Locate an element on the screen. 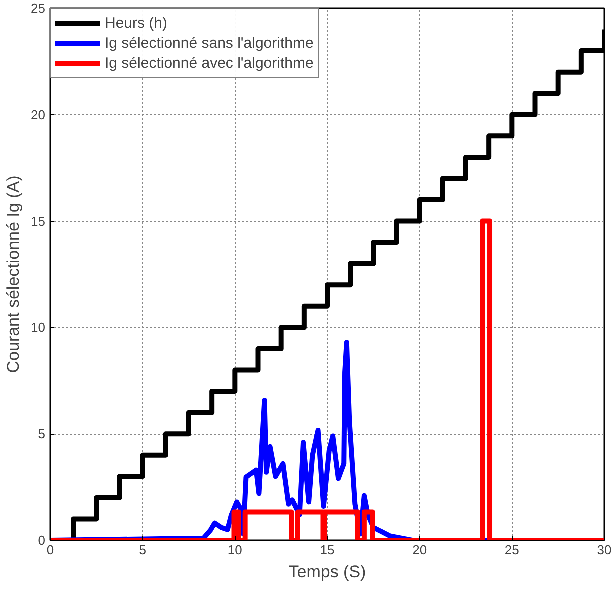 The width and height of the screenshot is (615, 592). legend-label: Heurs (h) is located at coordinates (136, 23).